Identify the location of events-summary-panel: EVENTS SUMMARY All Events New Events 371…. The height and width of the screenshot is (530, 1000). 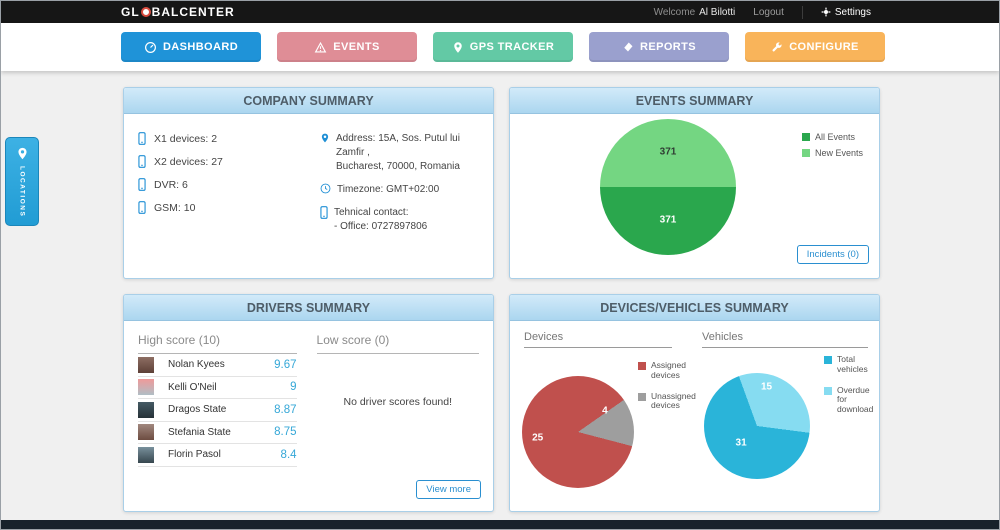
(694, 183).